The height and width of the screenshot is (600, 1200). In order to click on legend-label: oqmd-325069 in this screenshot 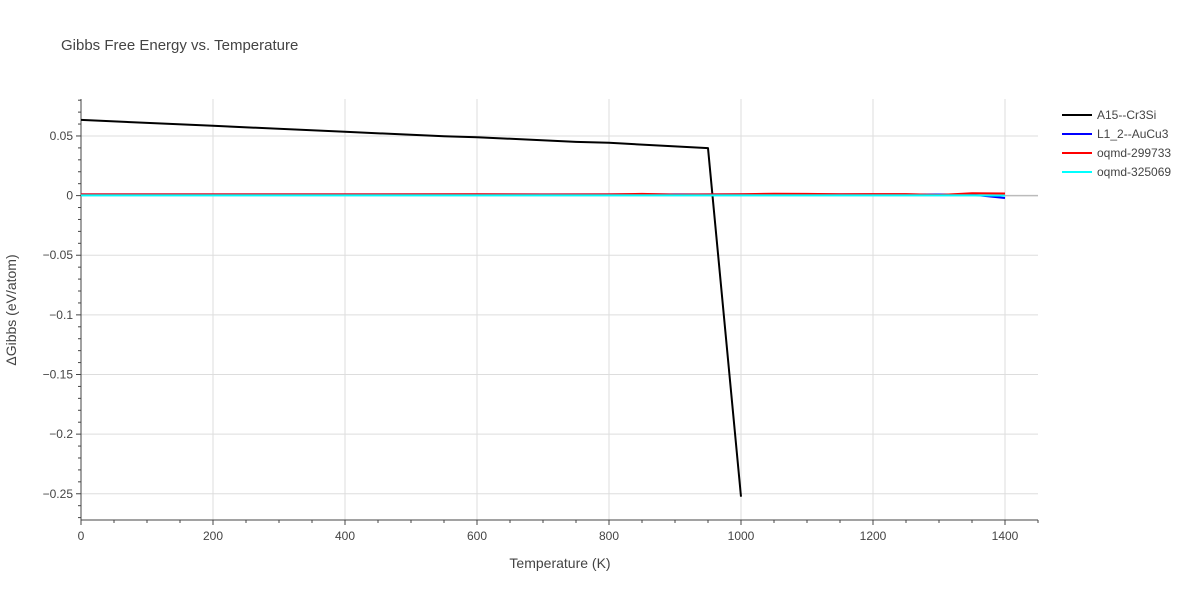, I will do `click(1134, 172)`.